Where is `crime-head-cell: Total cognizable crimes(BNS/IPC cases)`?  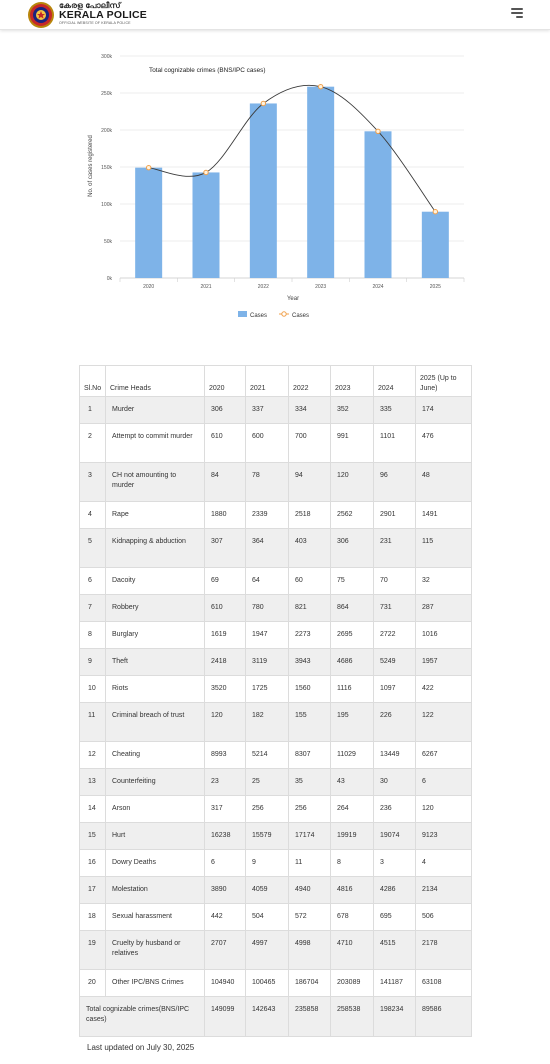
crime-head-cell: Total cognizable crimes(BNS/IPC cases) is located at coordinates (142, 1016).